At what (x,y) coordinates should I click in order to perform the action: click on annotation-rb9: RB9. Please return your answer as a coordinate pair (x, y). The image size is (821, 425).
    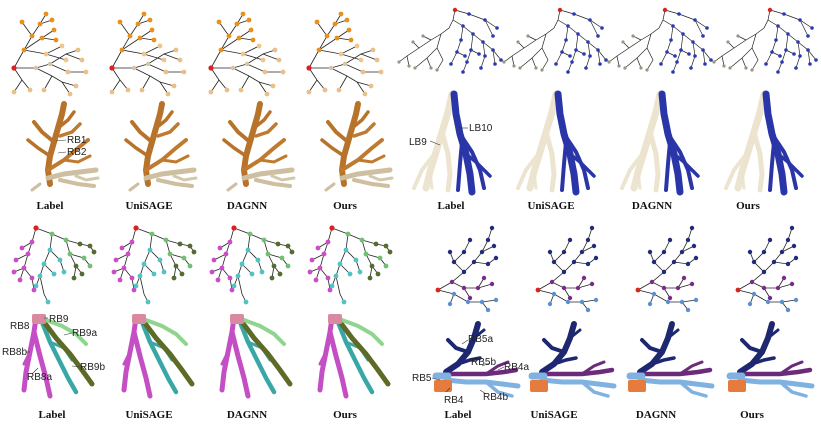
    Looking at the image, I should click on (59, 319).